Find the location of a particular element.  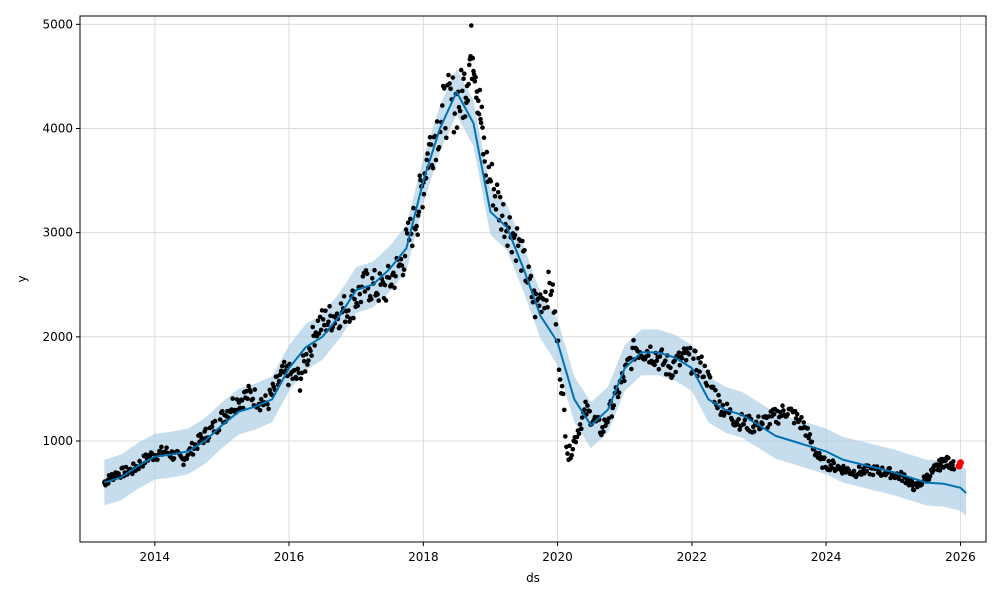

x-axis: 2014 2016 2018 2020 2022 2024 2026 is located at coordinates (558, 553).